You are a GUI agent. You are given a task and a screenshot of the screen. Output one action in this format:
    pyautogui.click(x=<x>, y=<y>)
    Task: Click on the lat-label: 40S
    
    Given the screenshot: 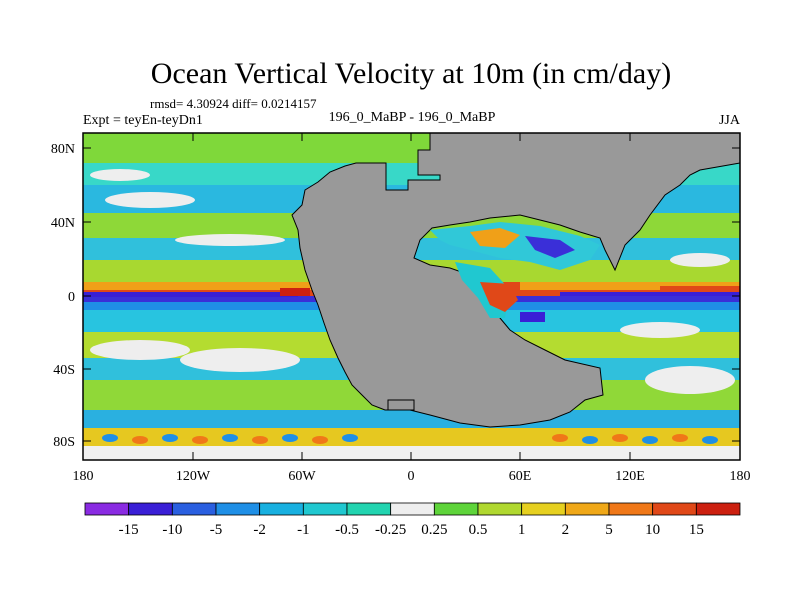 What is the action you would take?
    pyautogui.click(x=64, y=370)
    